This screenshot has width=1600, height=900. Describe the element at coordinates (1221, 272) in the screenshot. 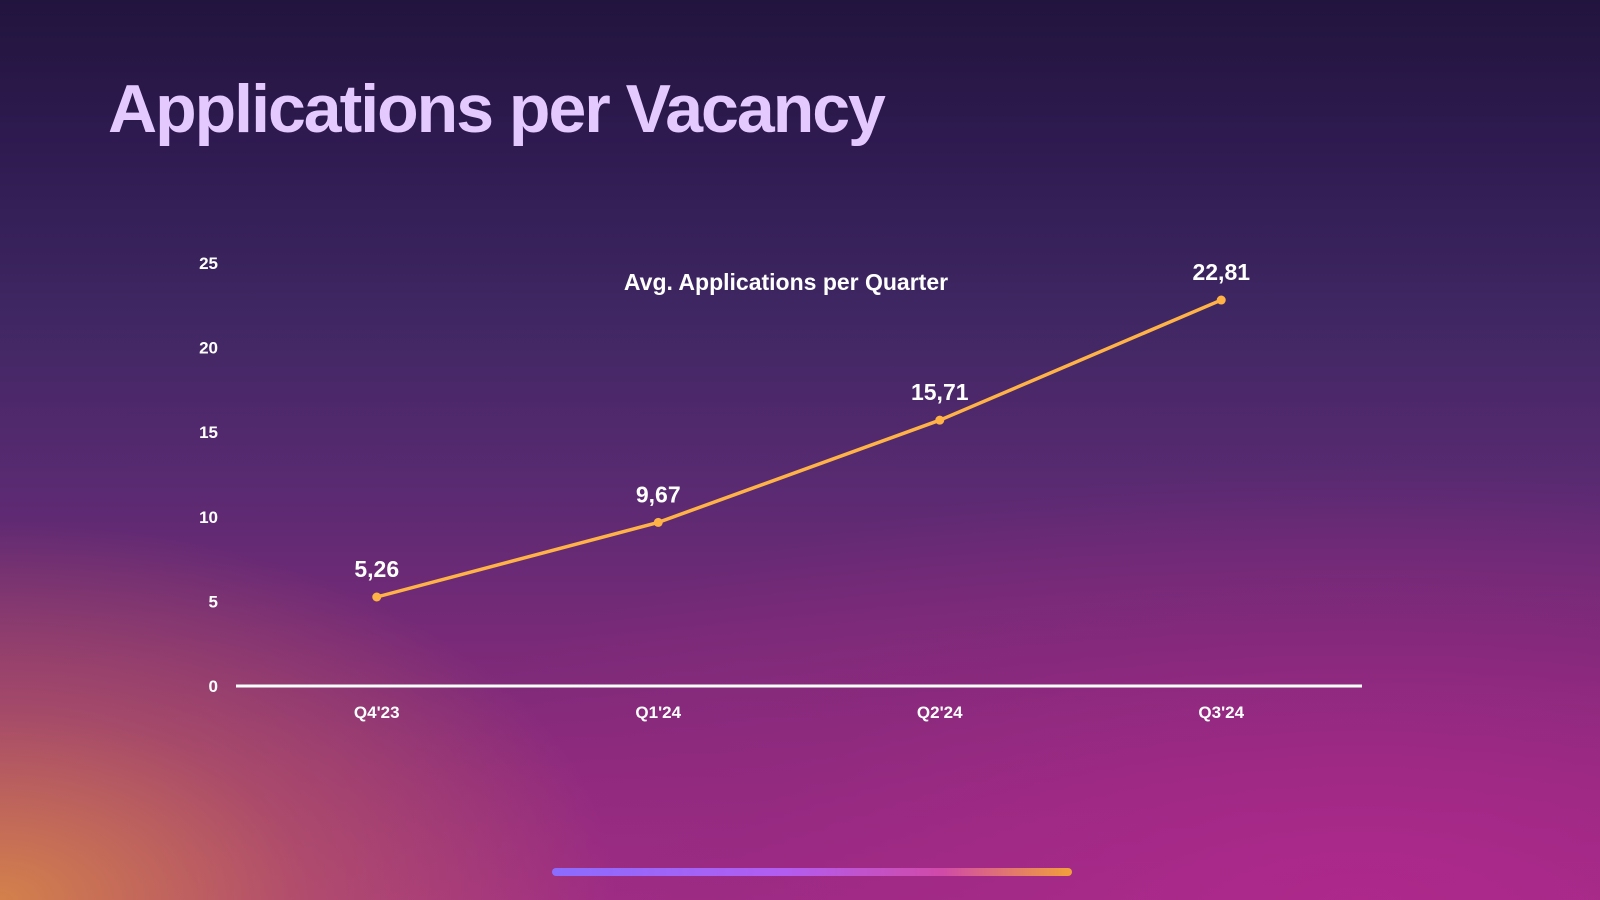

I see `data-label: 22,81` at that location.